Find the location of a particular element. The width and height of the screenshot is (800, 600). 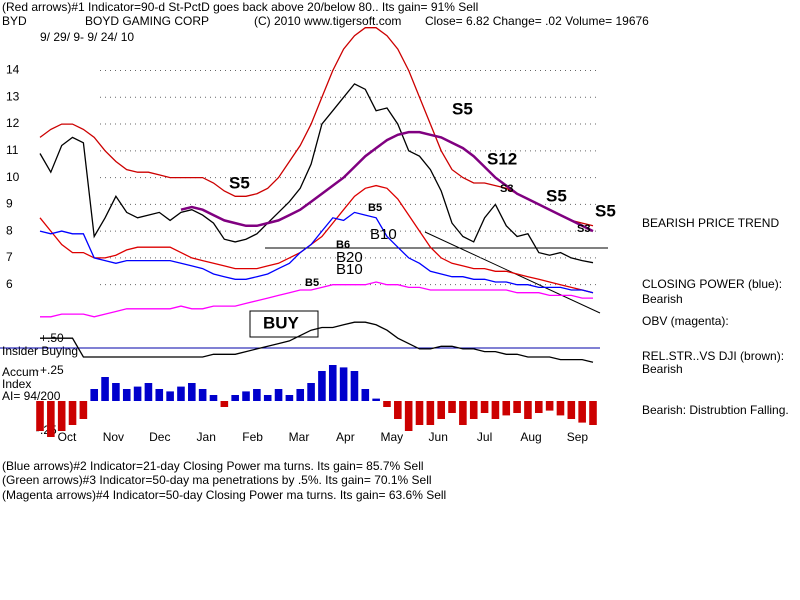

copyright: (C) 2010 www.tigersoft.com is located at coordinates (327, 21).